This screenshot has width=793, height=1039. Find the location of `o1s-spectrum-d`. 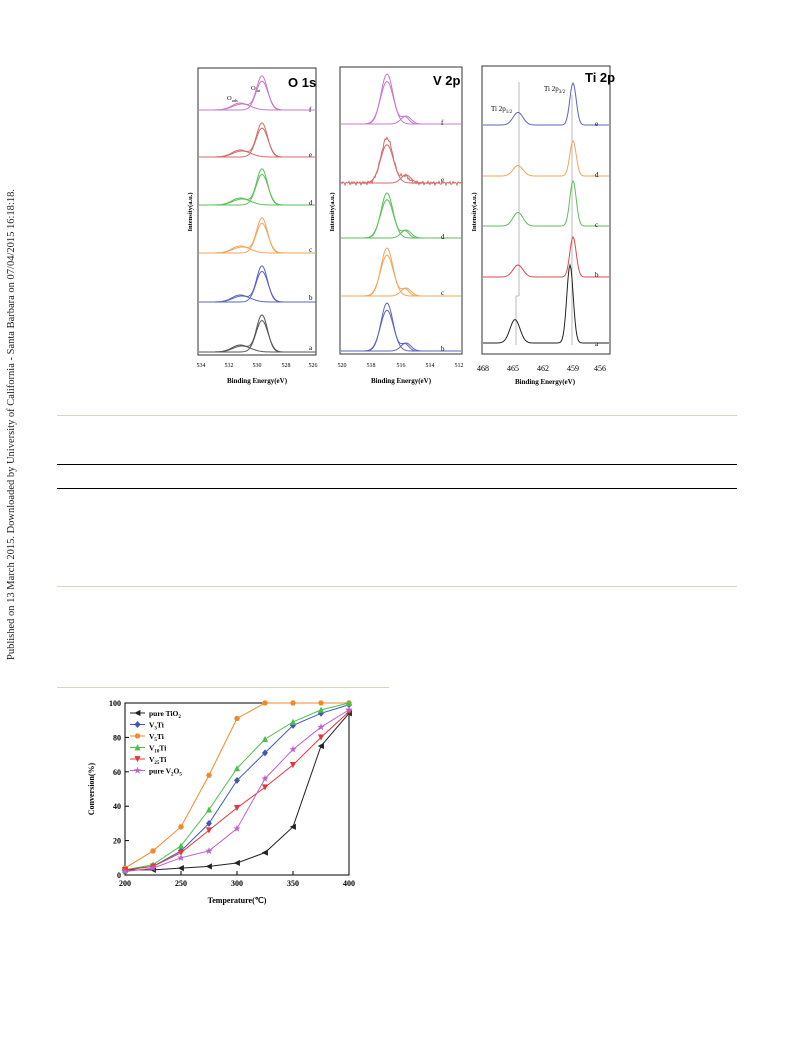

o1s-spectrum-d is located at coordinates (257, 187).